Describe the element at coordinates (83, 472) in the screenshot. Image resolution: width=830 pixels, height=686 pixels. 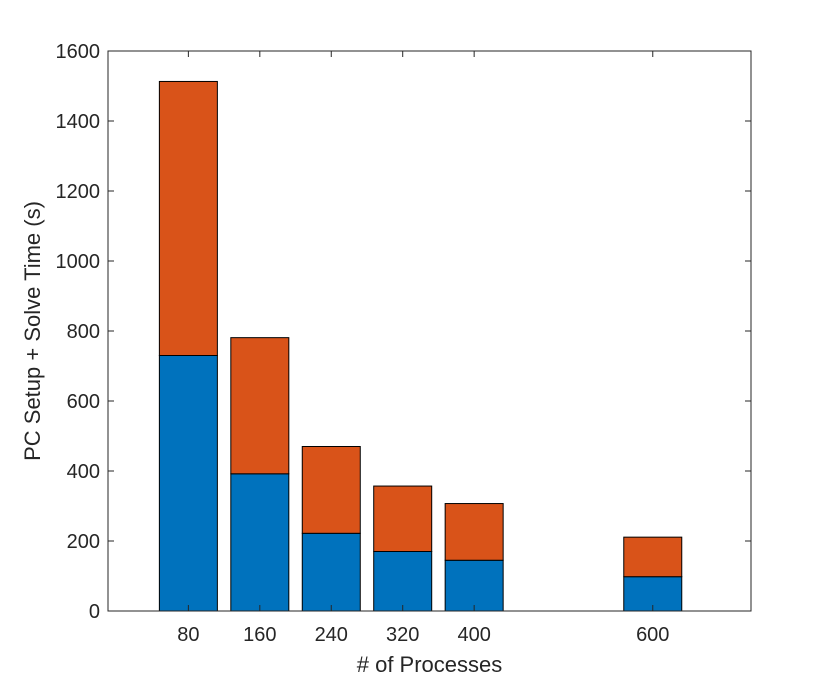
I see `y-tick-label: 400` at that location.